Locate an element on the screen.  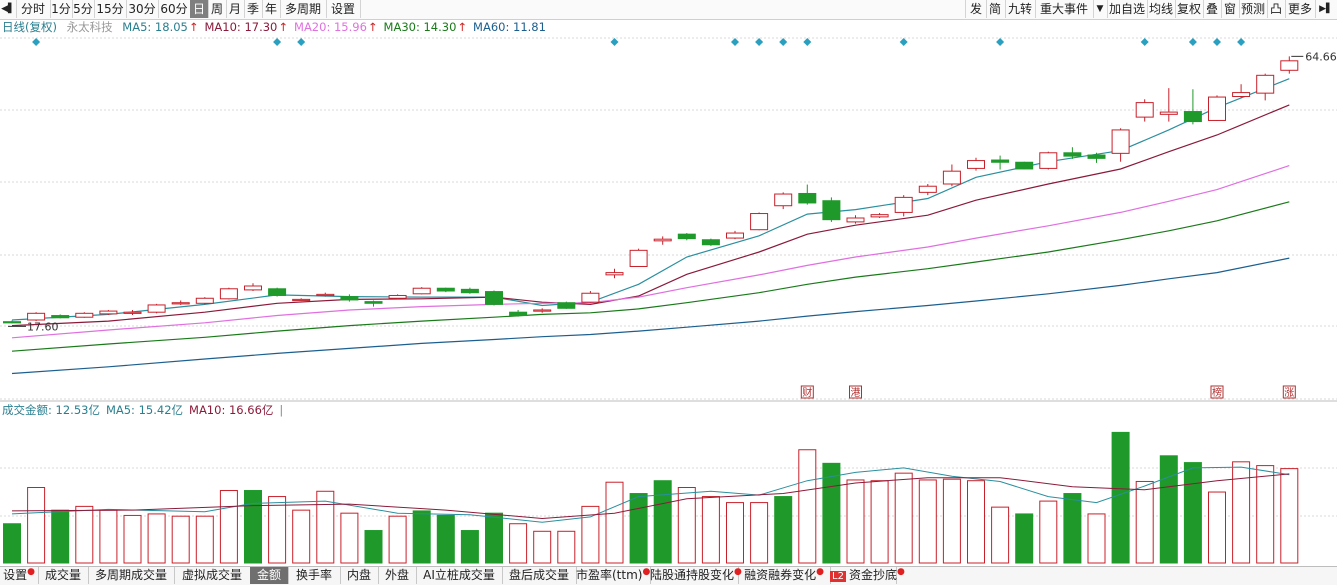
period-1-button: 分时 is located at coordinates (33, 9).